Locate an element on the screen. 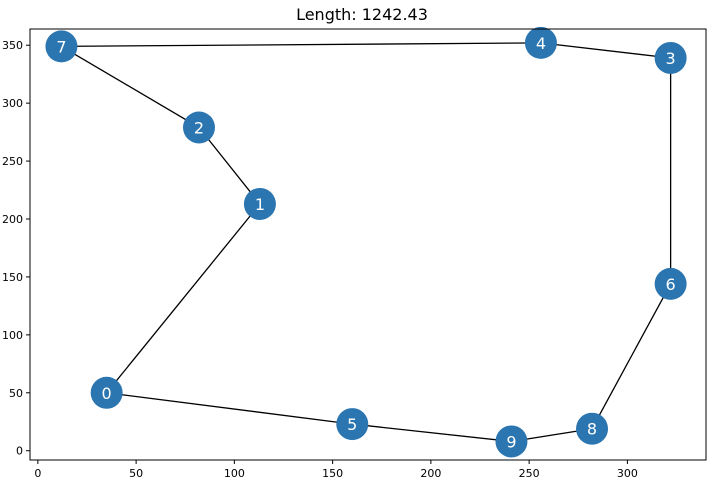  node-label: 1 is located at coordinates (260, 204).